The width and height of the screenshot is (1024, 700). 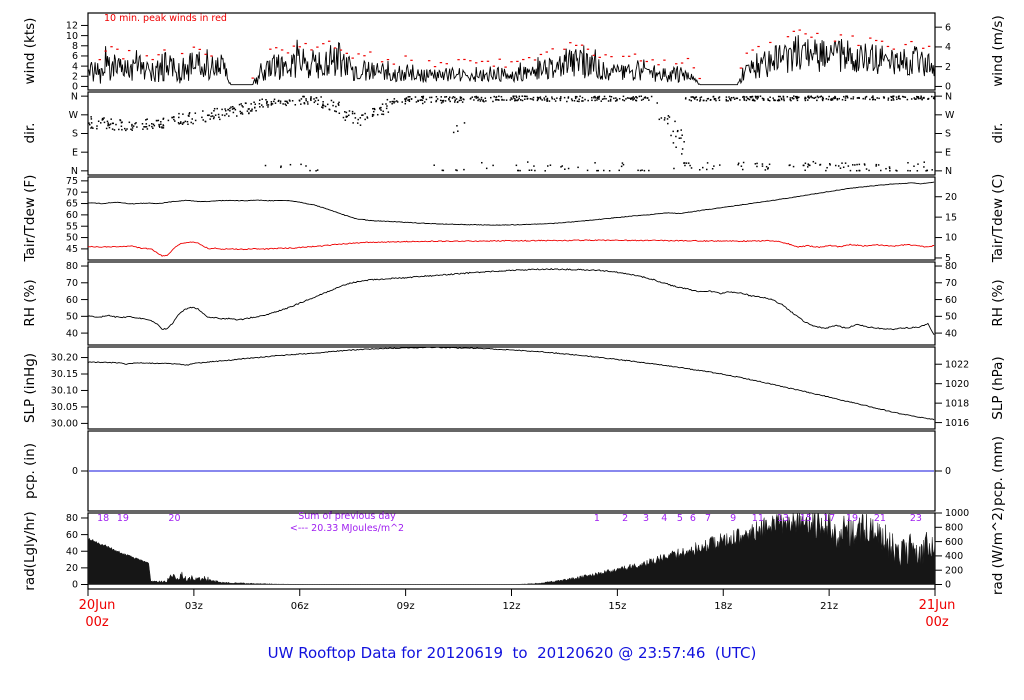 I want to click on rad-left-ticks: 0 20 40 60 80, so click(x=77, y=552).